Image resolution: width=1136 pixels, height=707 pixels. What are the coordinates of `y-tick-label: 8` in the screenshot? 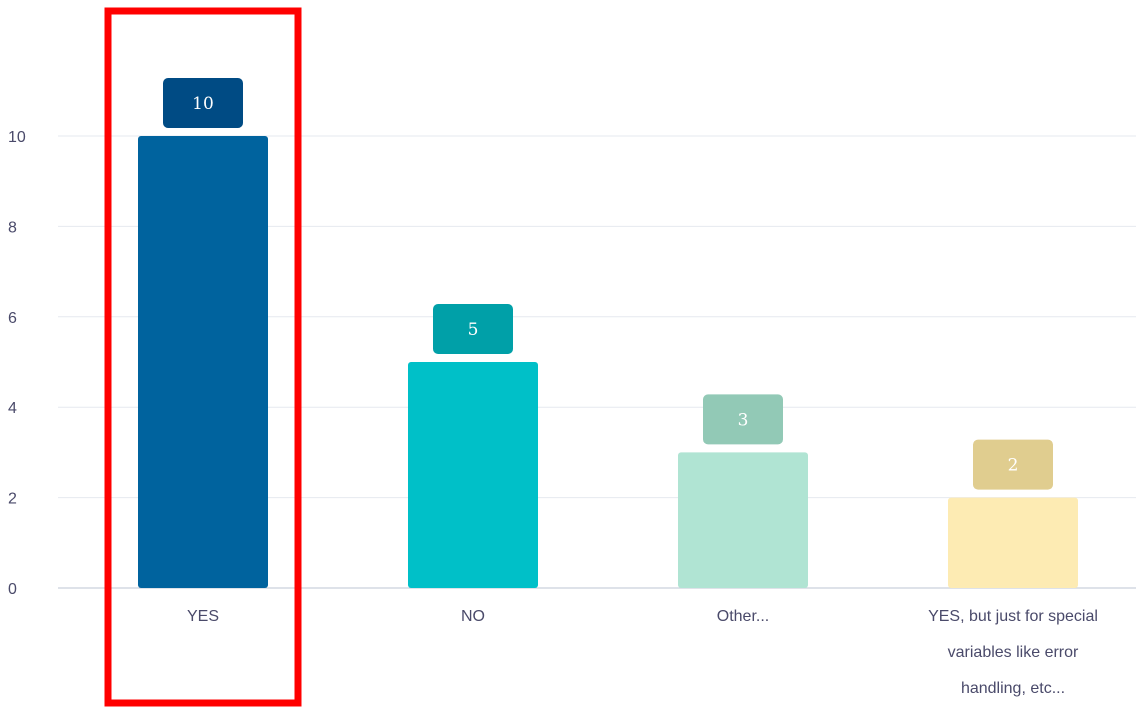 It's located at (12, 227).